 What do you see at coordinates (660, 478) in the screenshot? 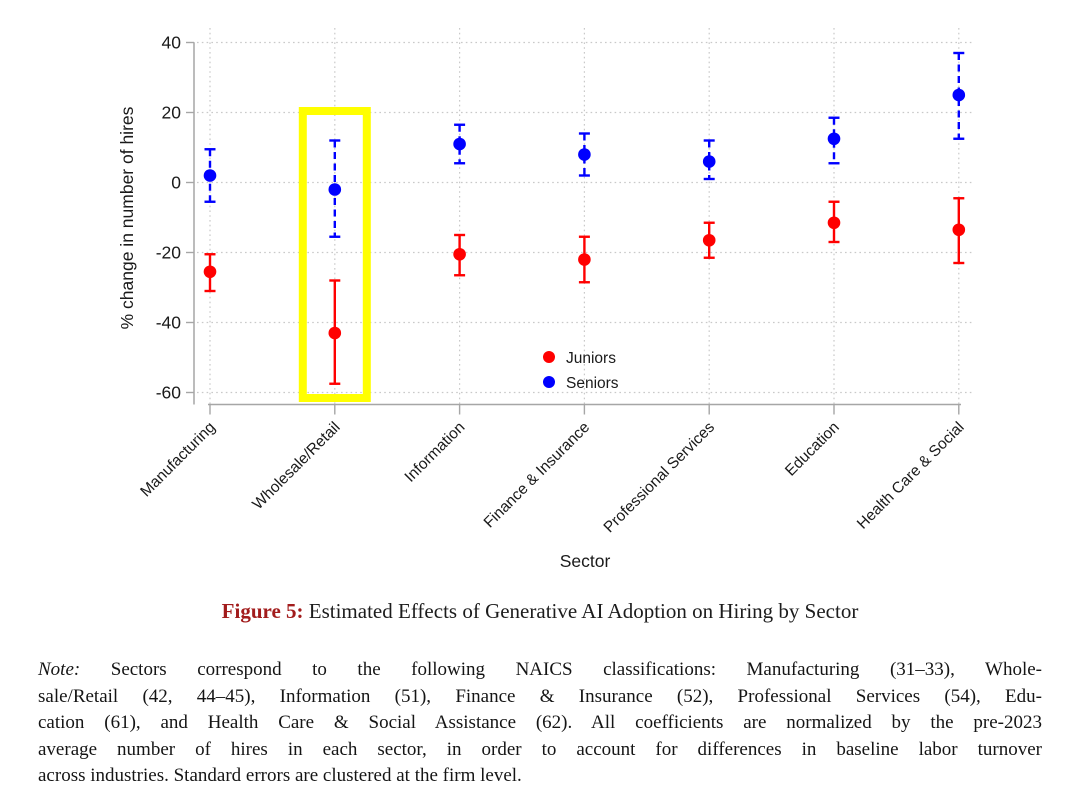
I see `x-category-label: Professional Services` at bounding box center [660, 478].